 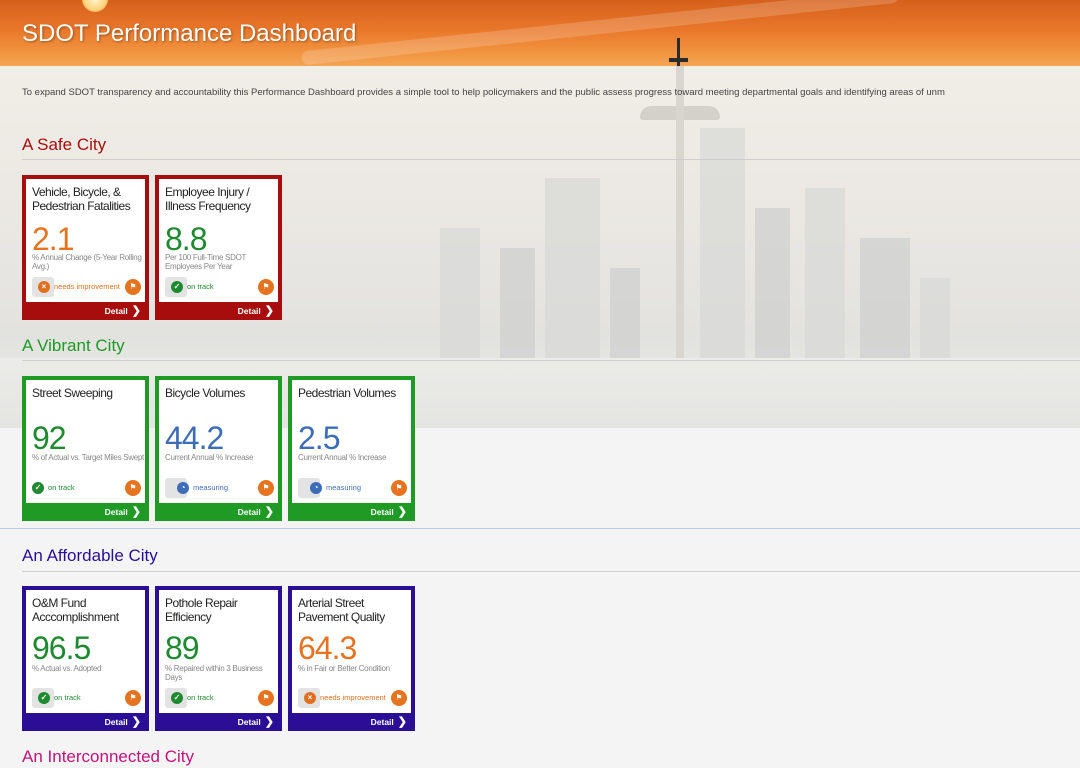 I want to click on header-banner: SDOT Performance Dashboard, so click(x=540, y=33).